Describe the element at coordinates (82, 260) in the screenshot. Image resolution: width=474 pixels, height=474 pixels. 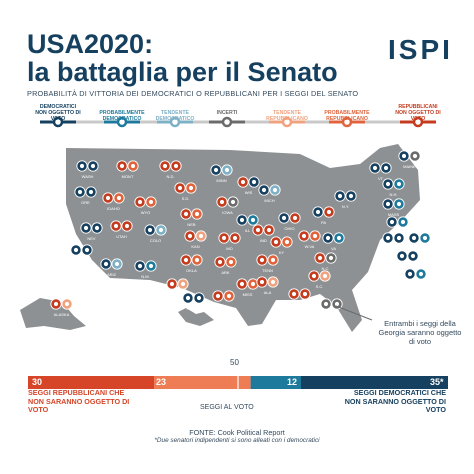
I see `state-label: CALIF` at that location.